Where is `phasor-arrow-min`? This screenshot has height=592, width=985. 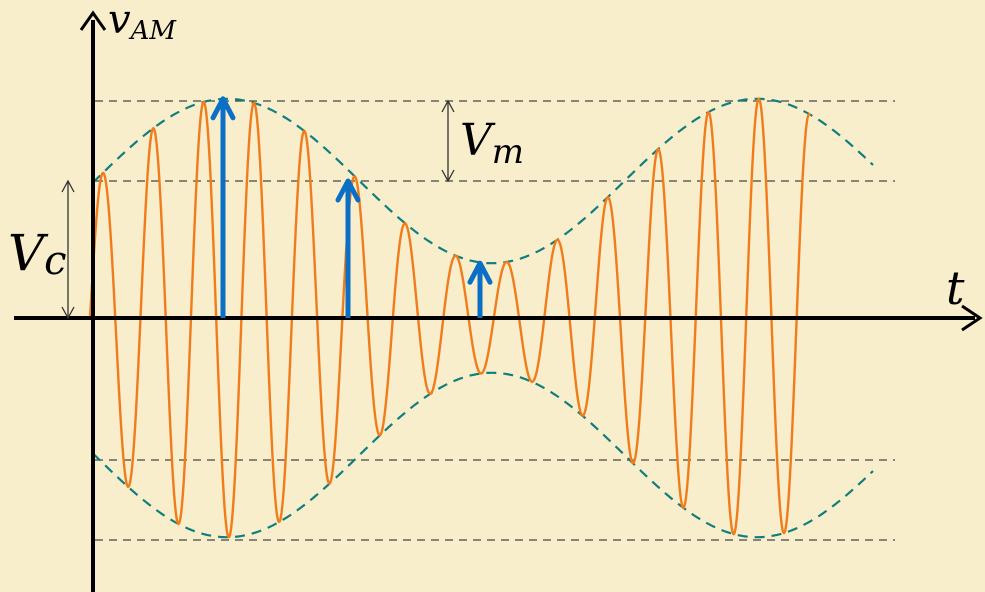
phasor-arrow-min is located at coordinates (480, 289).